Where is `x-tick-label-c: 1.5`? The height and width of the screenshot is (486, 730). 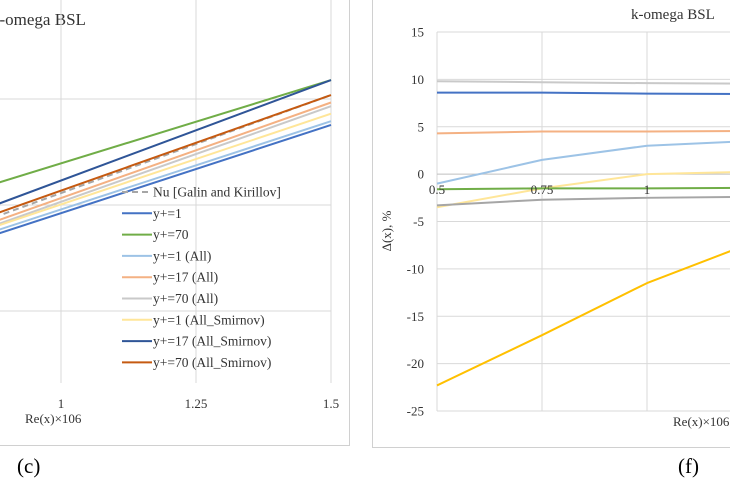 x-tick-label-c: 1.5 is located at coordinates (331, 403).